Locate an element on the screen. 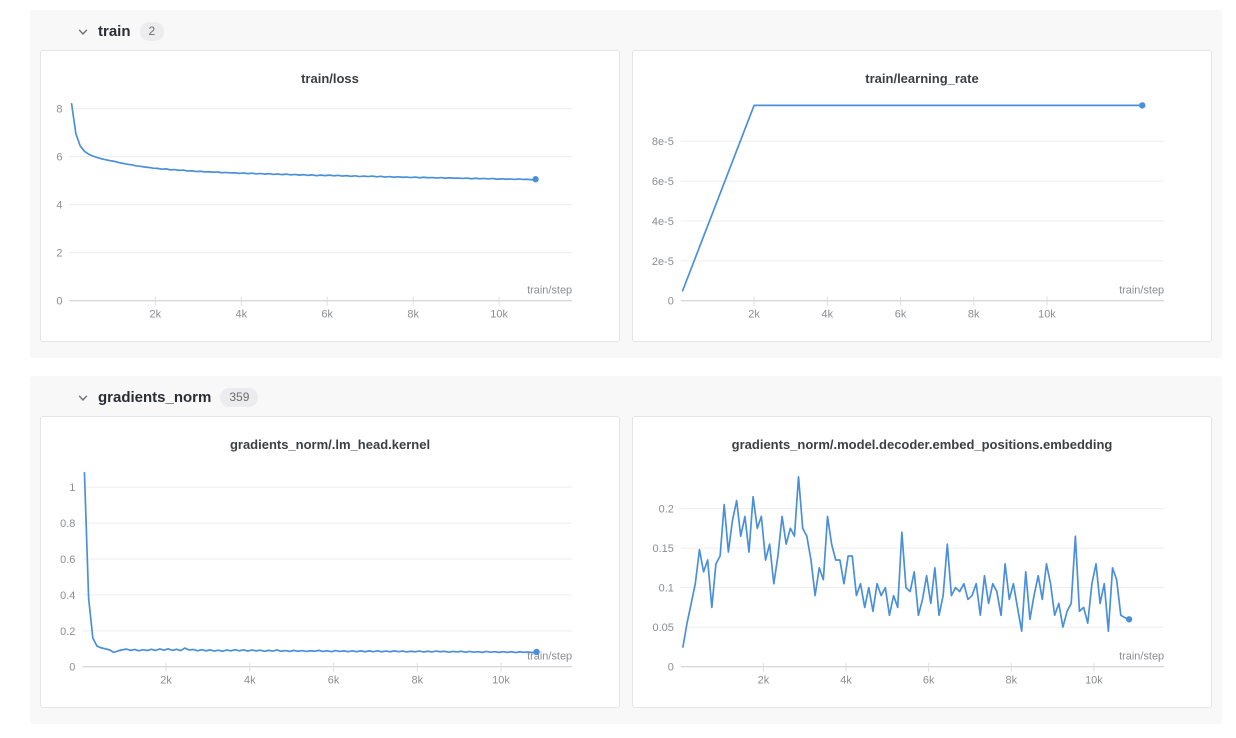  svg-text: 0.15 is located at coordinates (663, 549).